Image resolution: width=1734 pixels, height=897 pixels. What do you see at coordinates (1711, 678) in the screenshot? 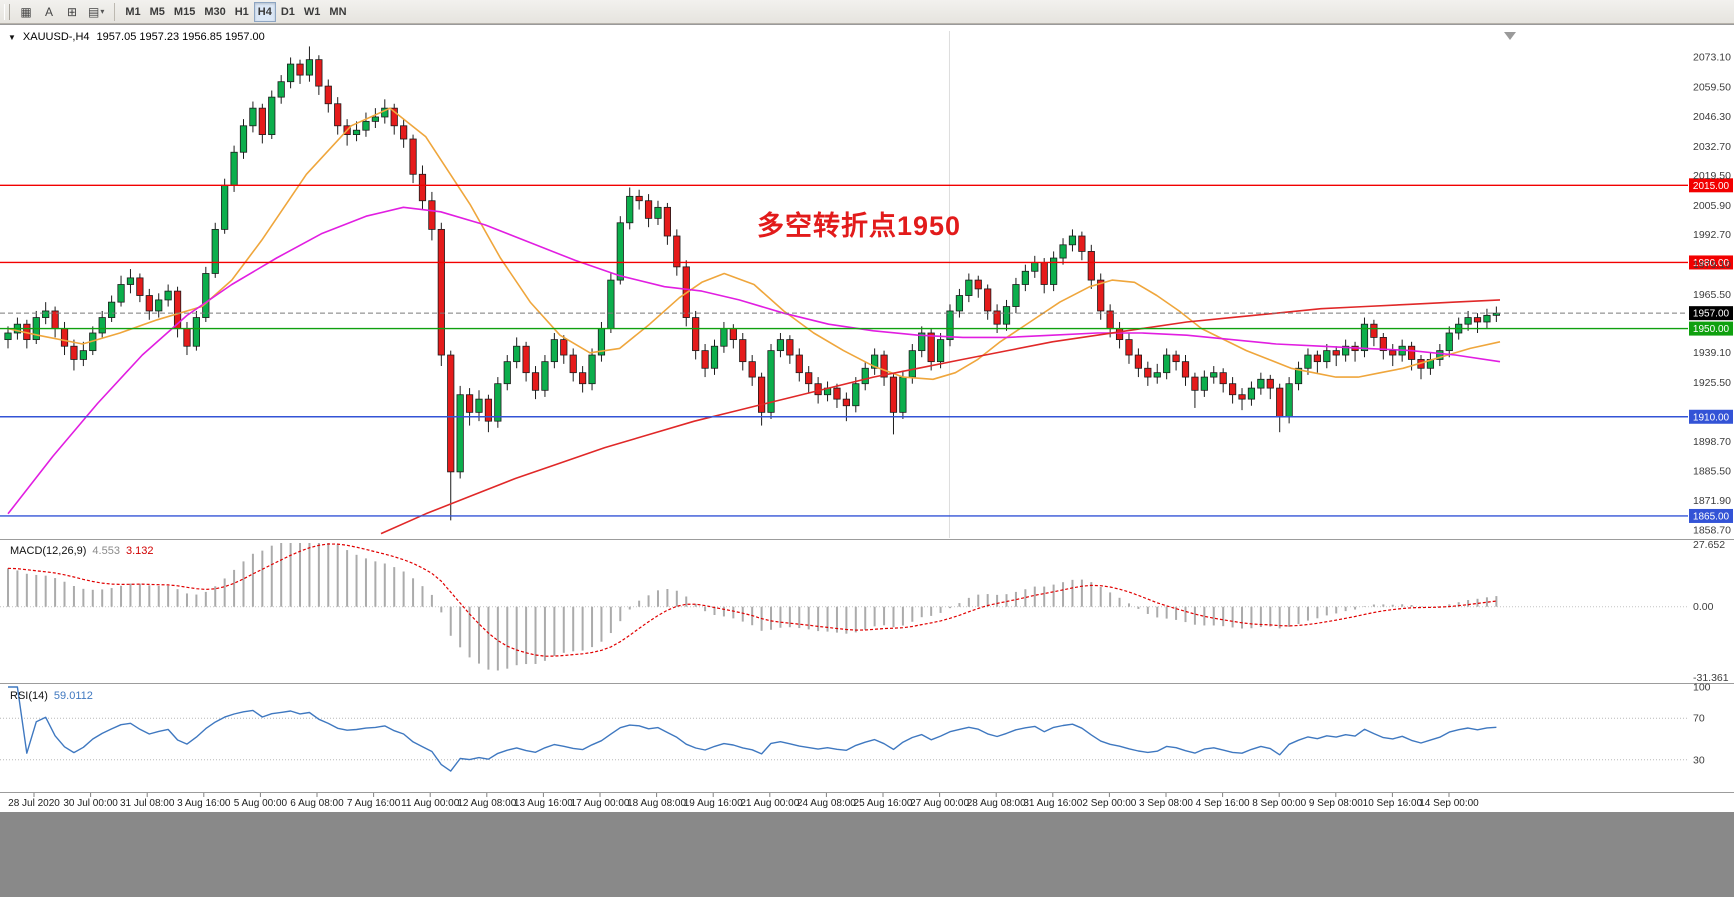
I see `macd-axis-min: -31.361` at bounding box center [1711, 678].